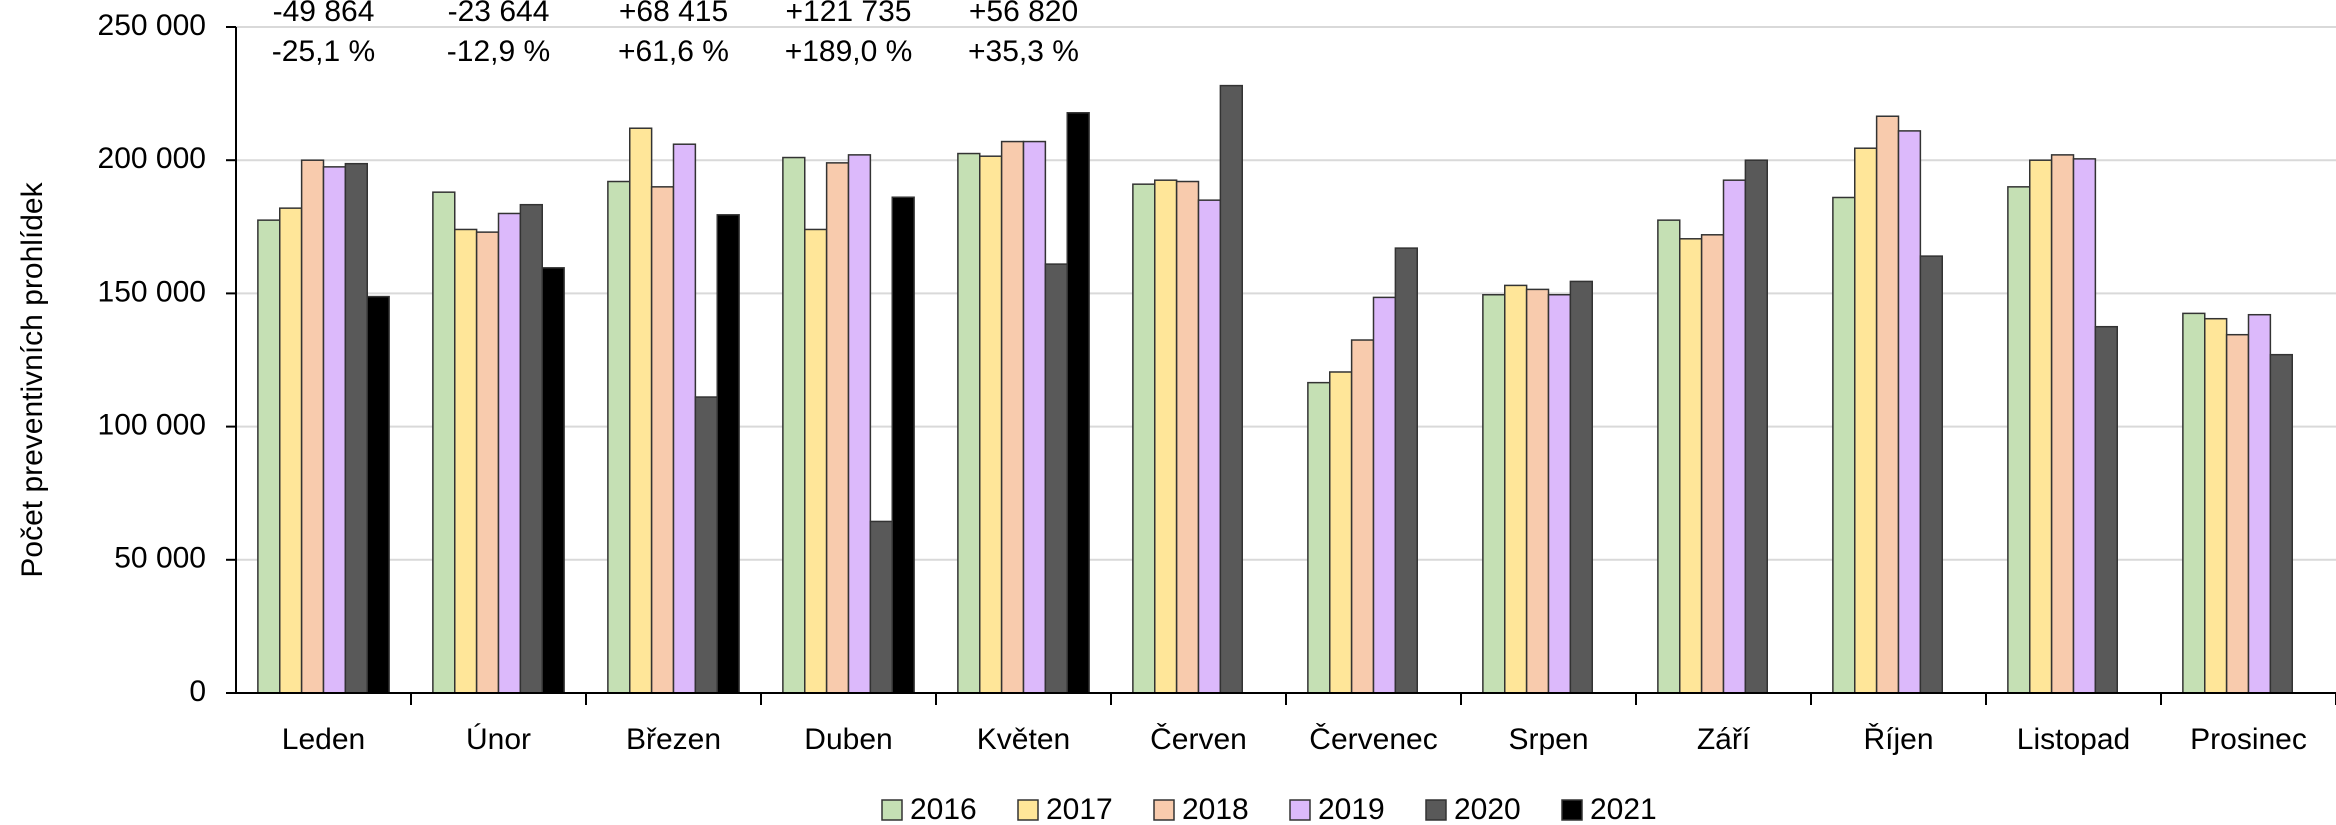 This screenshot has height=825, width=2336. I want to click on legend-label: 2020, so click(1487, 809).